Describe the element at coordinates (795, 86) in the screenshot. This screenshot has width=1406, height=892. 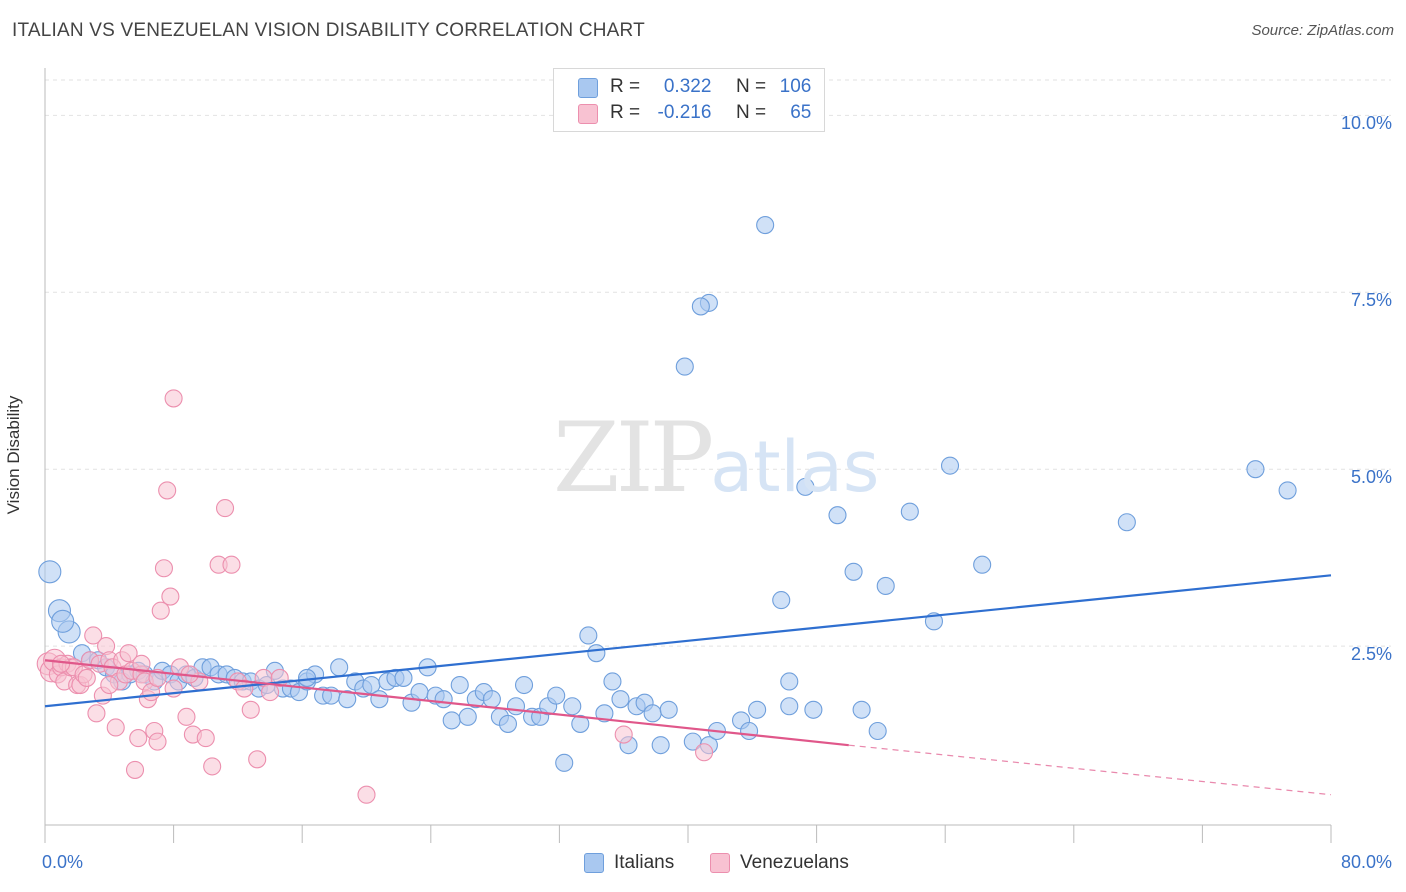
I see `n-value: 106` at that location.